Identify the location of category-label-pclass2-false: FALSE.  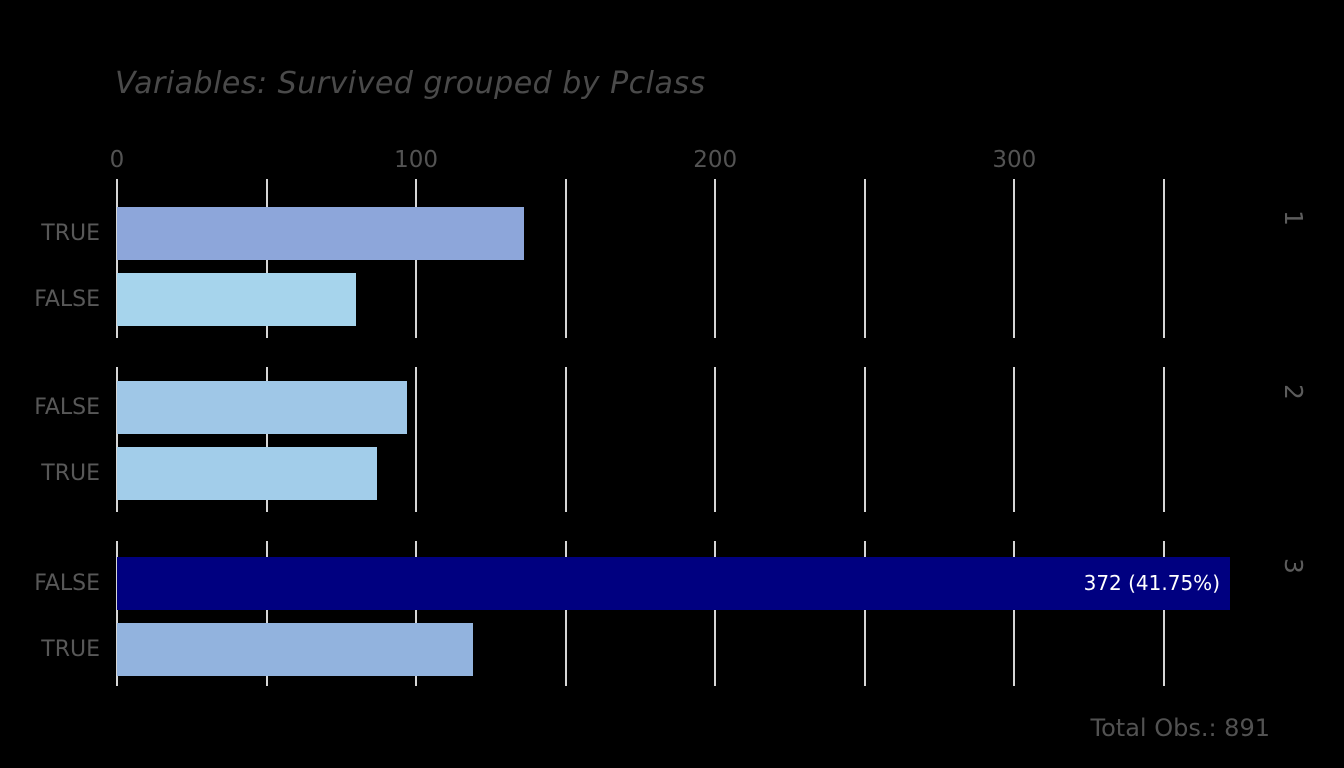
(67, 407).